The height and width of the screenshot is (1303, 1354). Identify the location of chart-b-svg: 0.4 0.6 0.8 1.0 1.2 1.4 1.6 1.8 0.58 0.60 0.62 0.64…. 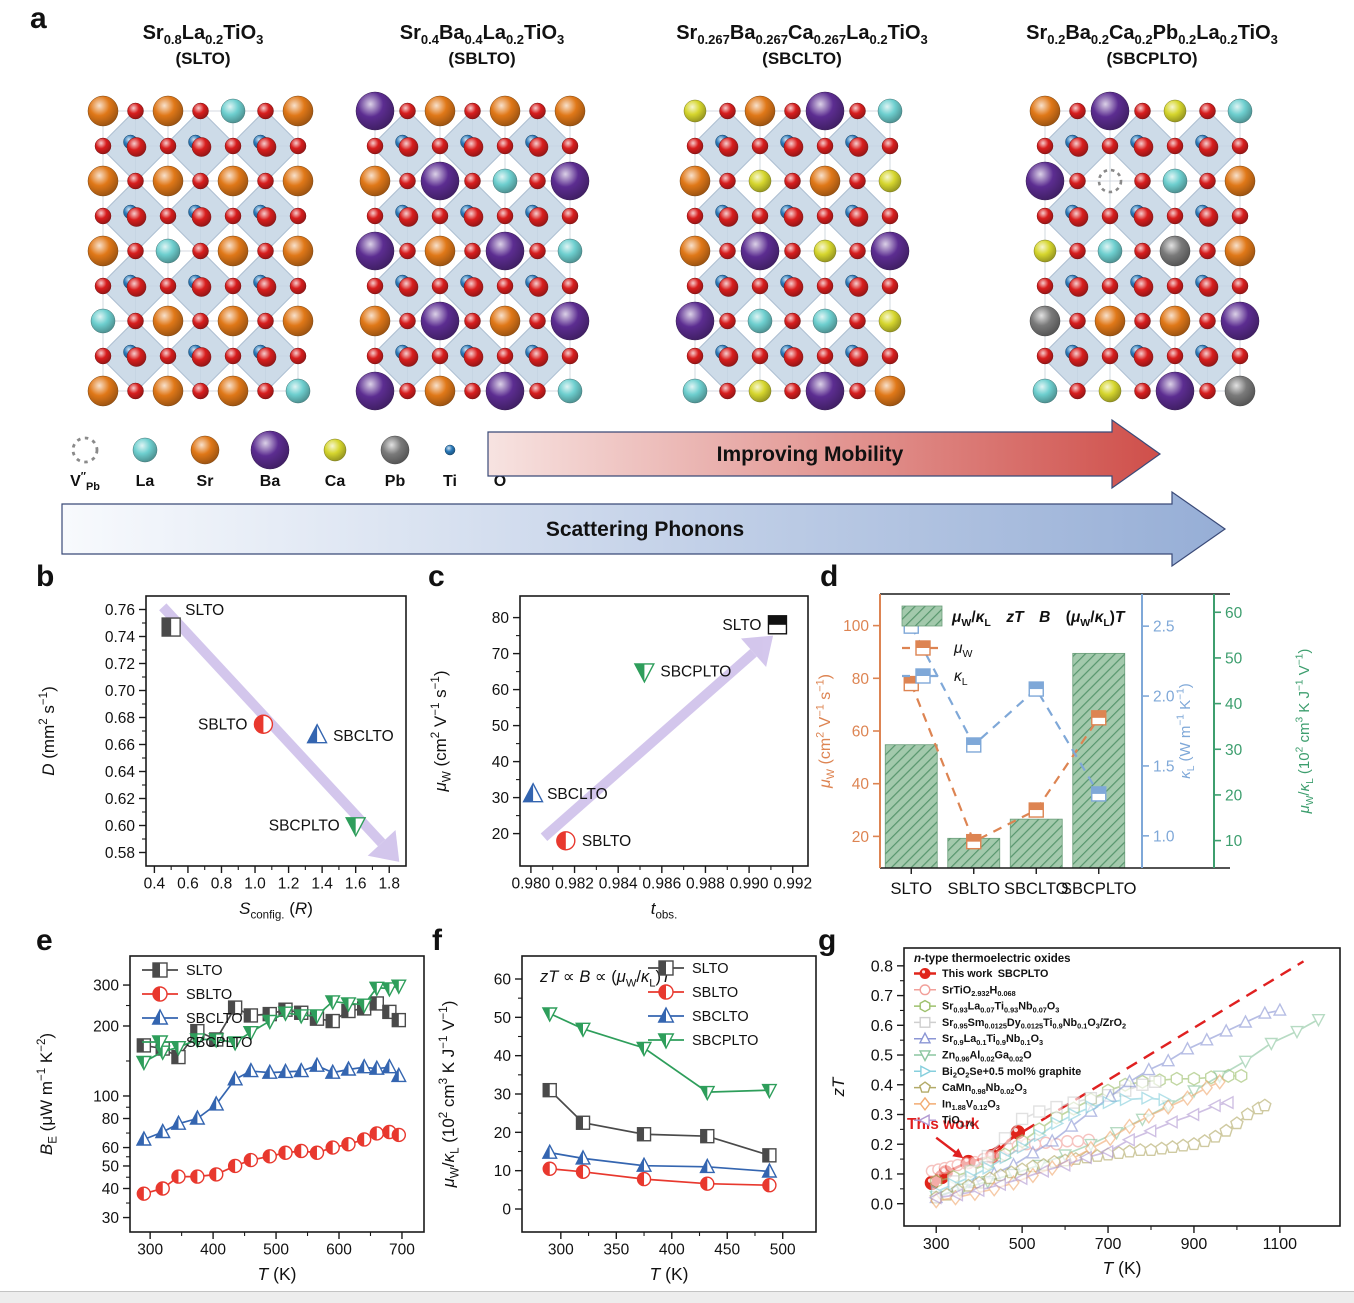
(222, 758).